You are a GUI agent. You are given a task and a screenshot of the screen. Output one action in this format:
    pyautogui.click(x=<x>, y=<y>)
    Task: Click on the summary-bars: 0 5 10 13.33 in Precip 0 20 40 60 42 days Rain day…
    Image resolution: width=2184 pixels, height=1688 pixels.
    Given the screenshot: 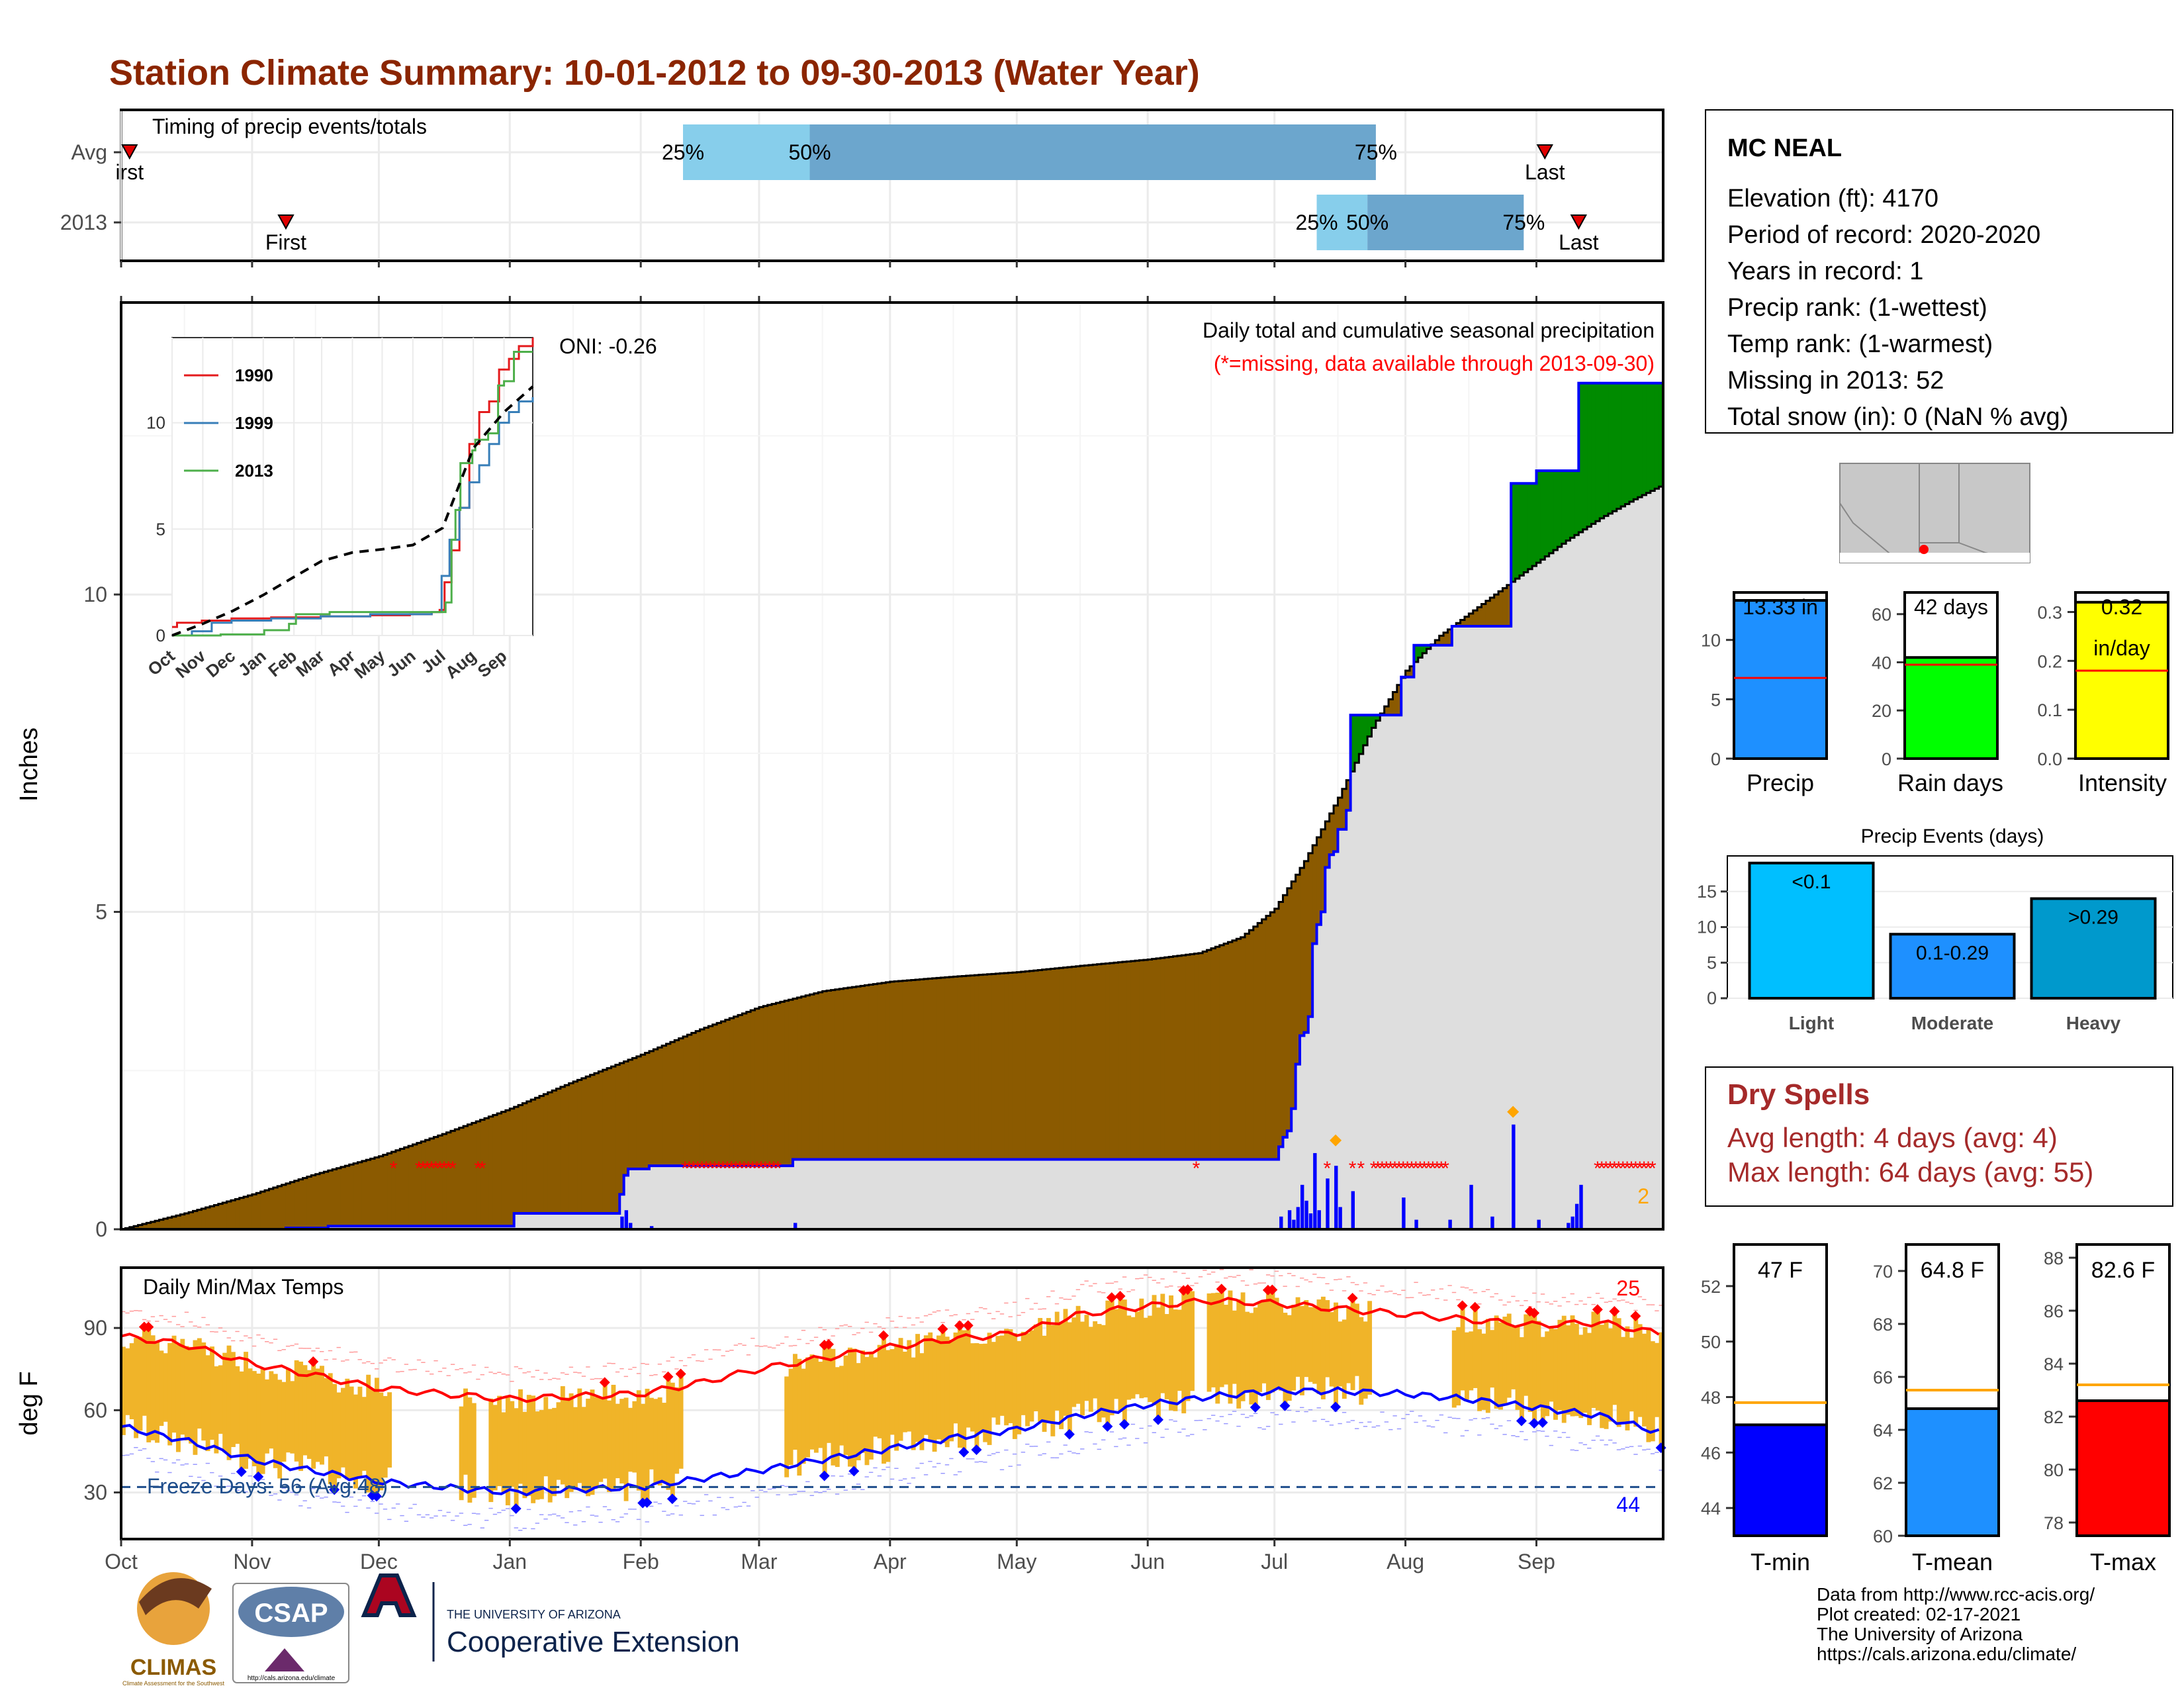 What is the action you would take?
    pyautogui.click(x=1935, y=693)
    